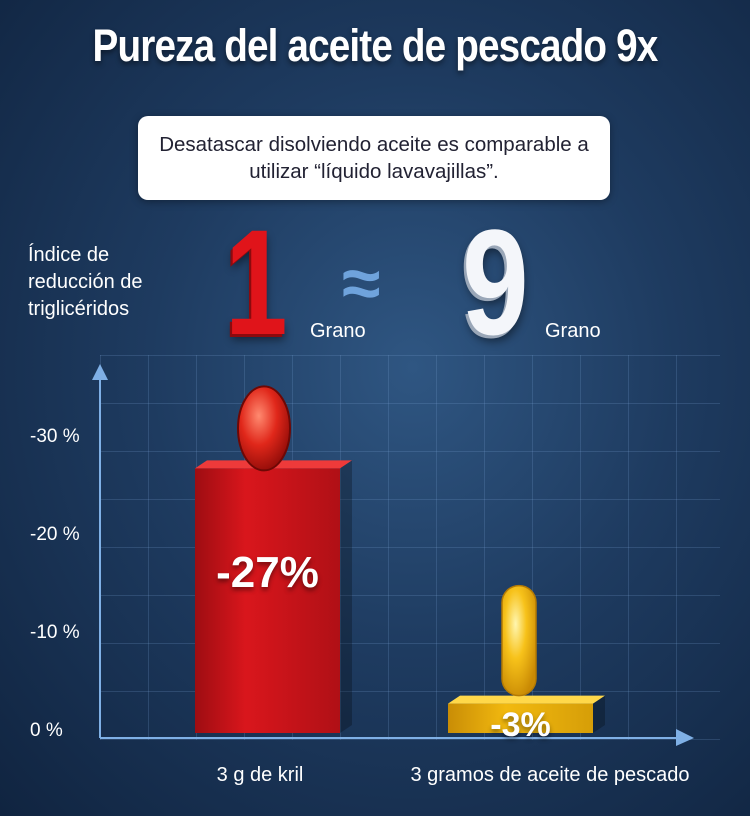 This screenshot has width=750, height=816. What do you see at coordinates (55, 632) in the screenshot?
I see `y-tick-label: -10 %` at bounding box center [55, 632].